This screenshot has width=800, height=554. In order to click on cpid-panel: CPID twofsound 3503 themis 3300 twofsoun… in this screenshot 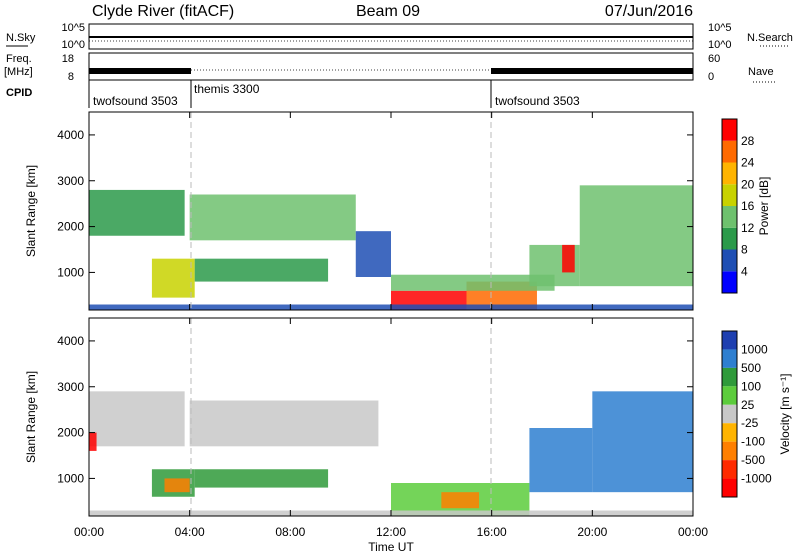, I will do `click(293, 94)`.